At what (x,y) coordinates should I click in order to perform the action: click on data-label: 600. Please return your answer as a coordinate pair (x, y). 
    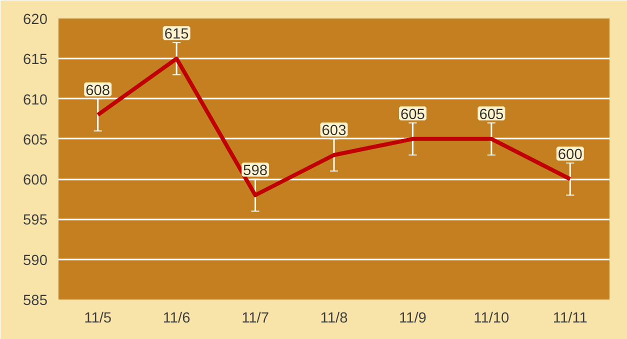
    Looking at the image, I should click on (570, 155).